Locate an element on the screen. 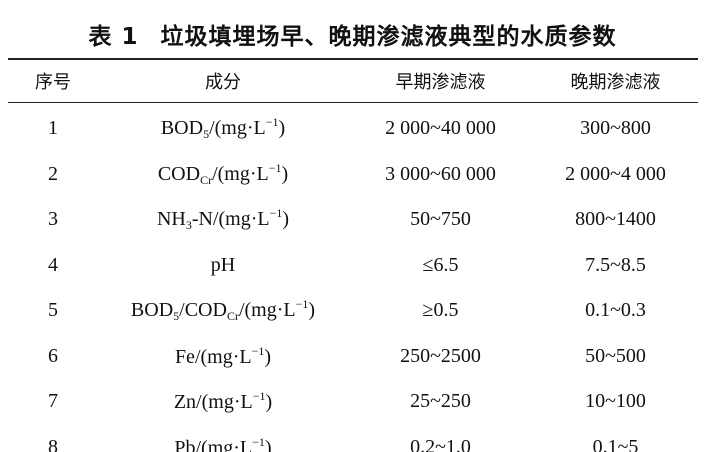  header-cell: 早期渗滤液 is located at coordinates (440, 82).